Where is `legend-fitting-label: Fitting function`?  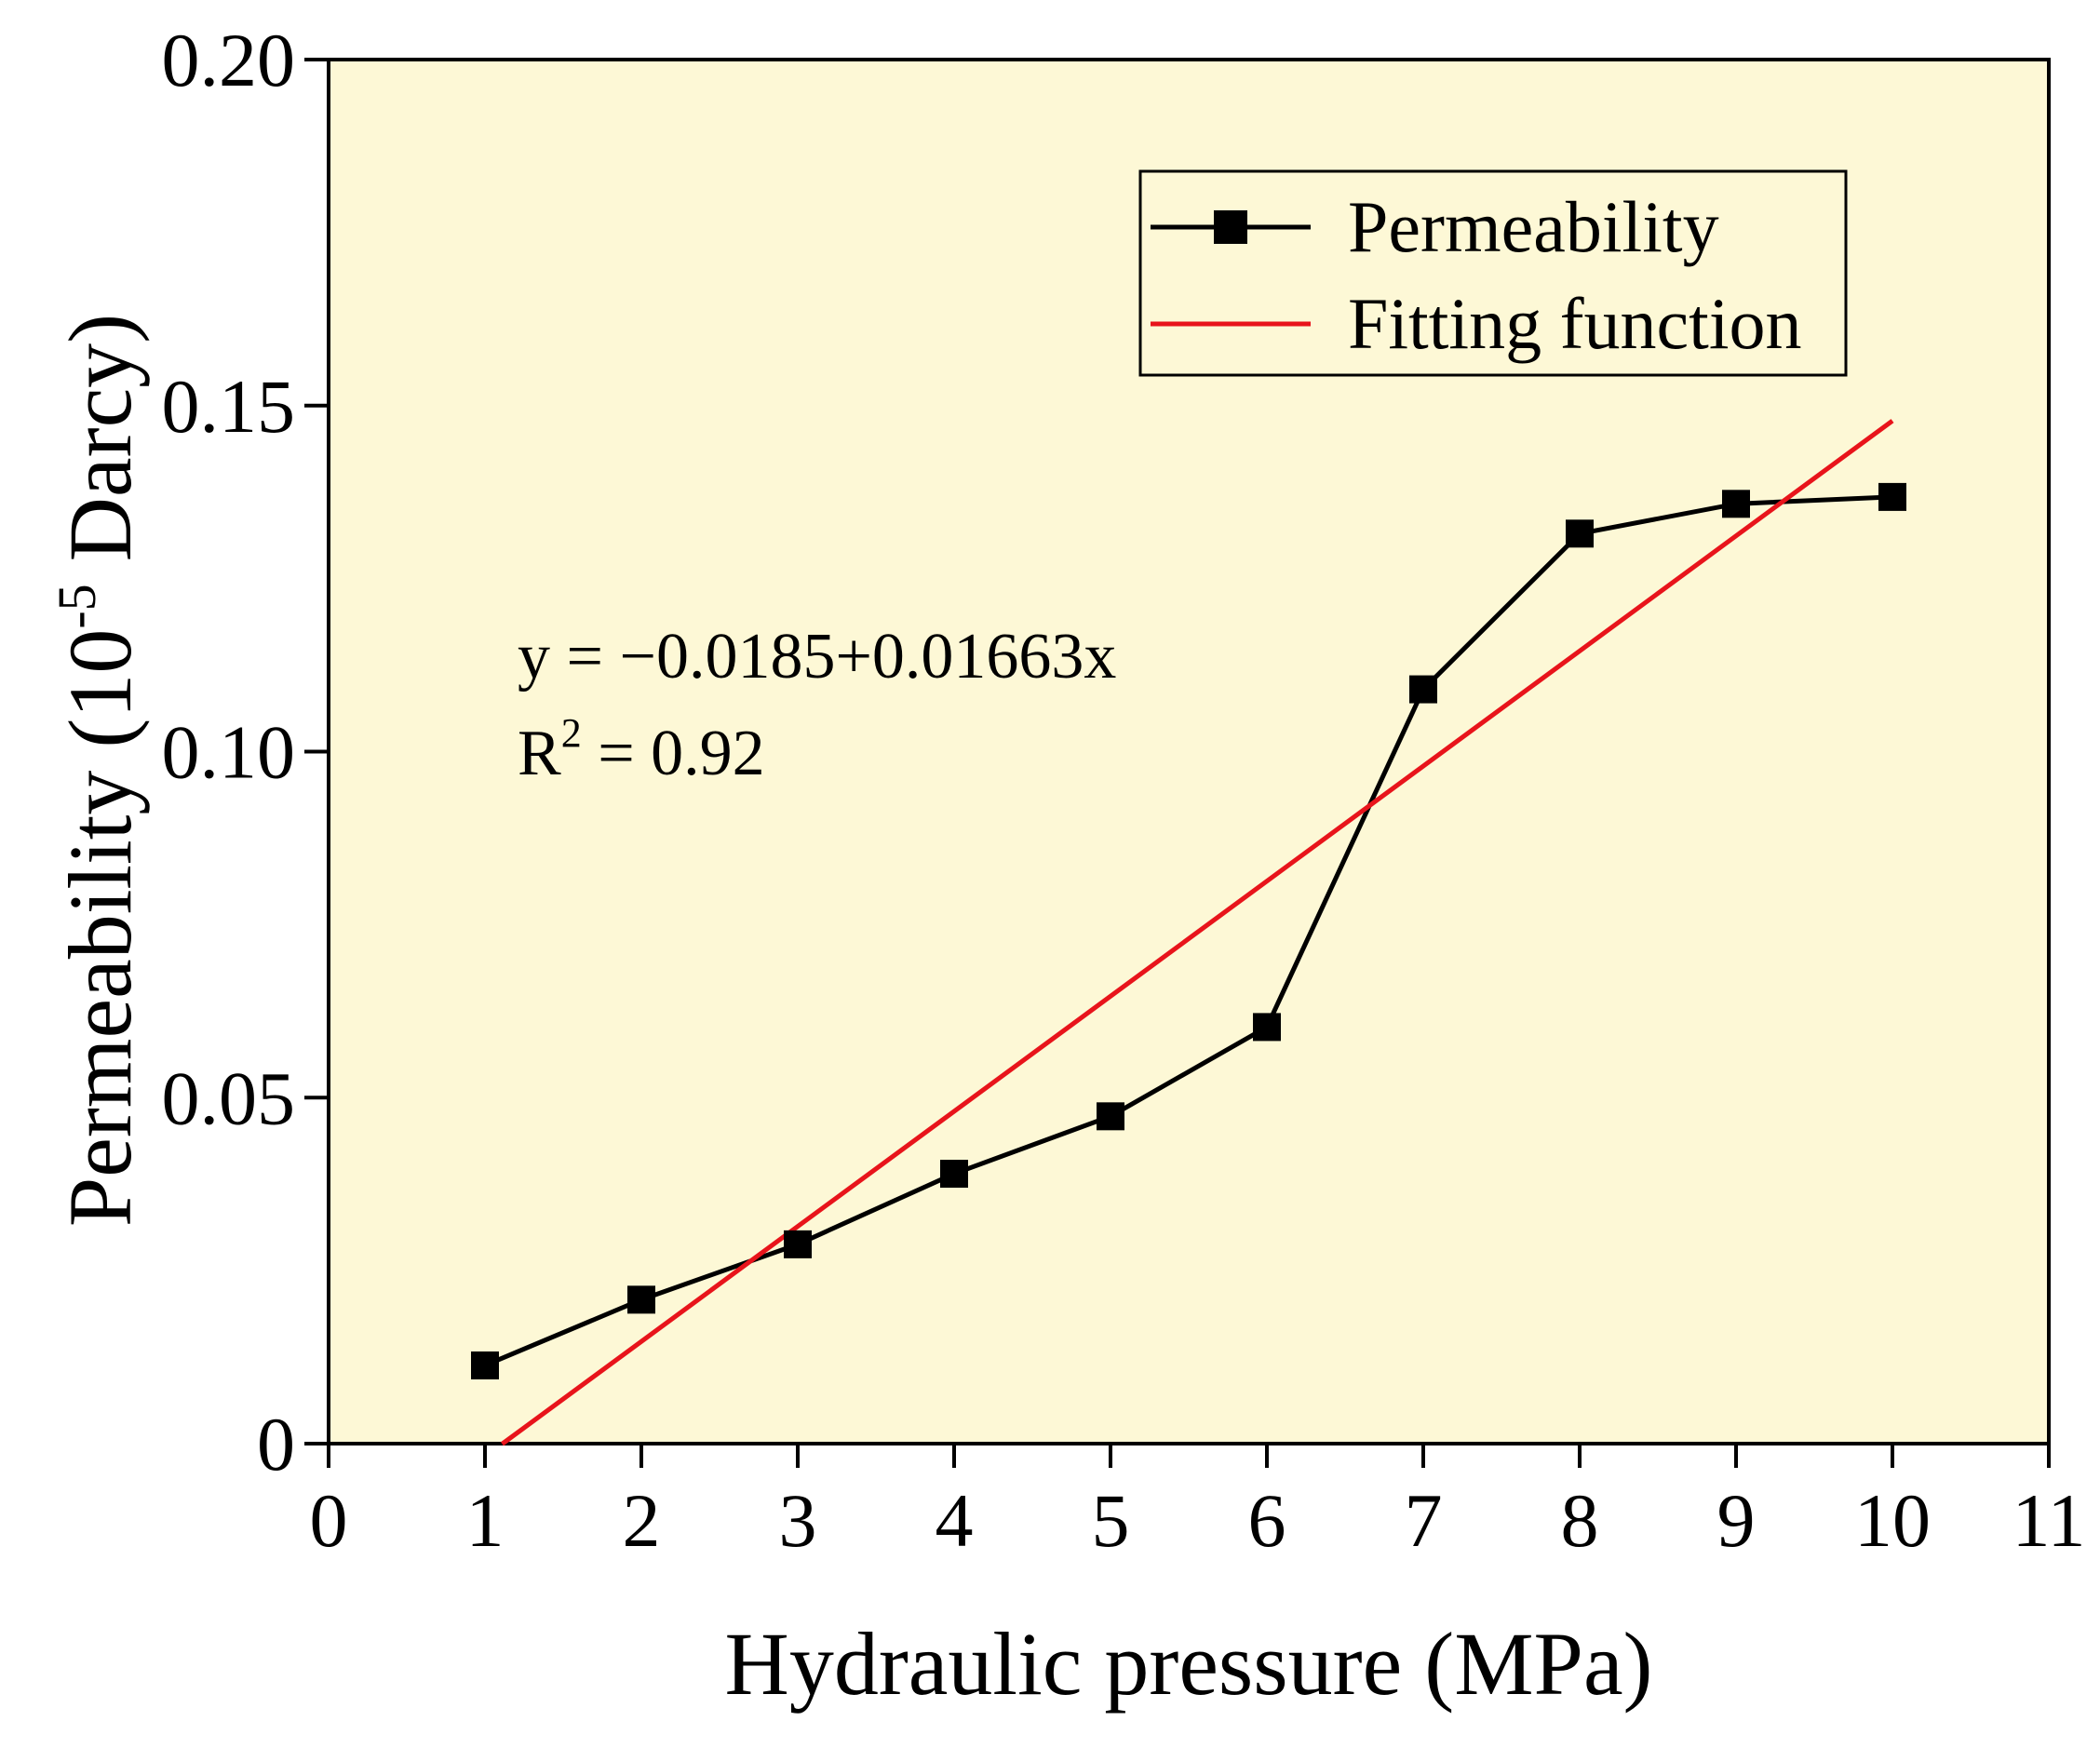
legend-fitting-label: Fitting function is located at coordinates (1575, 324).